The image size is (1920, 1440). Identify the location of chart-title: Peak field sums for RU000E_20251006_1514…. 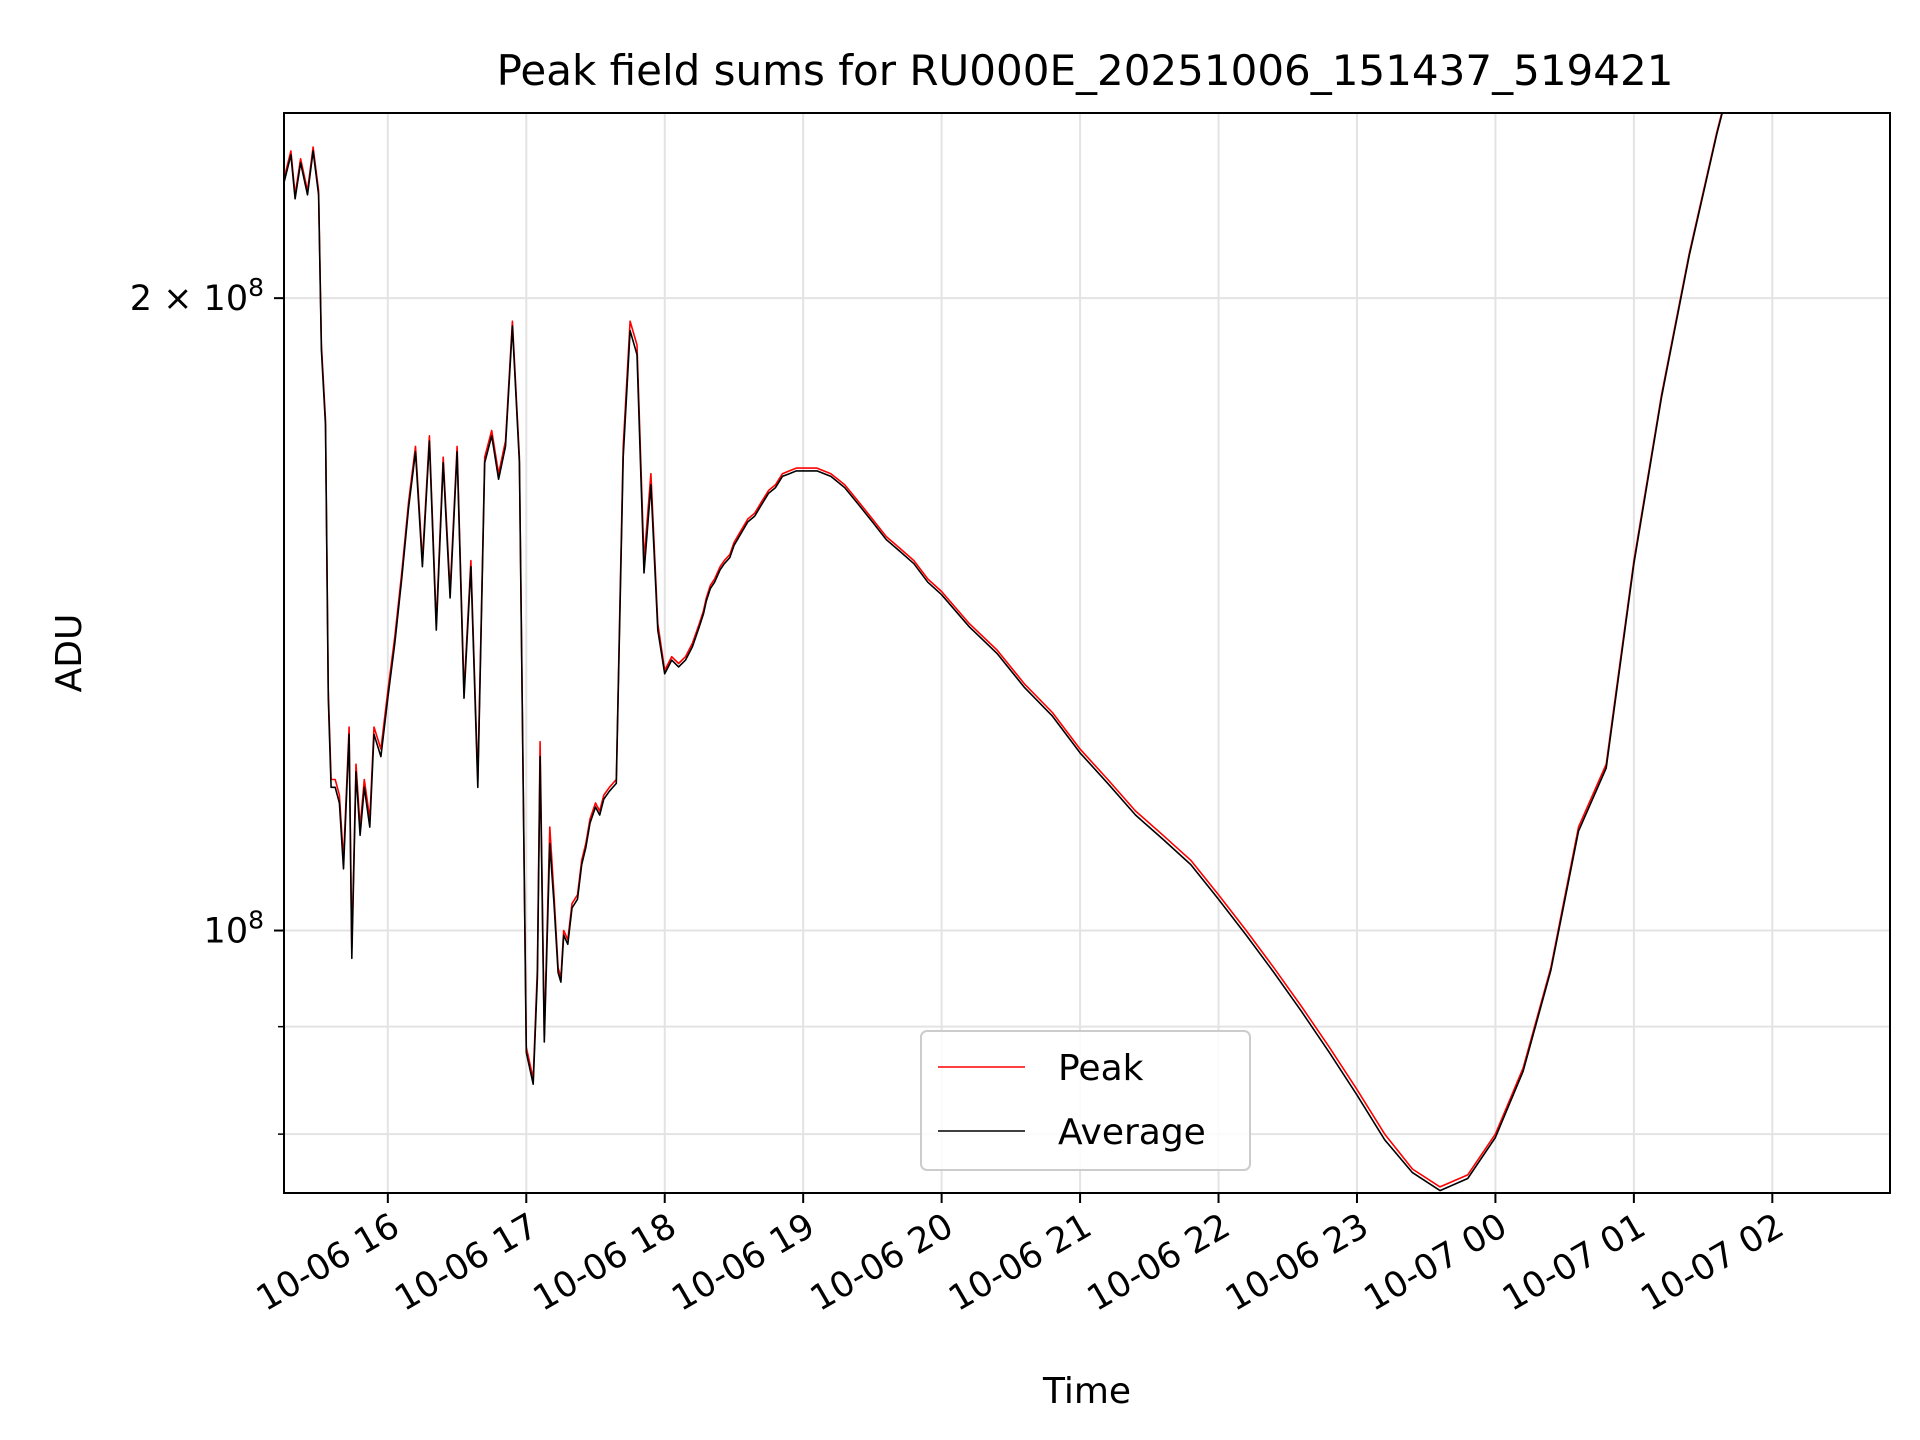
(1085, 70).